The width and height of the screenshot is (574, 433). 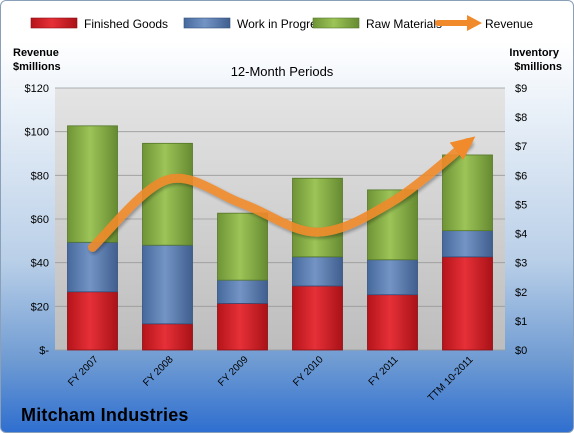 What do you see at coordinates (474, 23) in the screenshot?
I see `legend-swatch-revenue-arrowhead` at bounding box center [474, 23].